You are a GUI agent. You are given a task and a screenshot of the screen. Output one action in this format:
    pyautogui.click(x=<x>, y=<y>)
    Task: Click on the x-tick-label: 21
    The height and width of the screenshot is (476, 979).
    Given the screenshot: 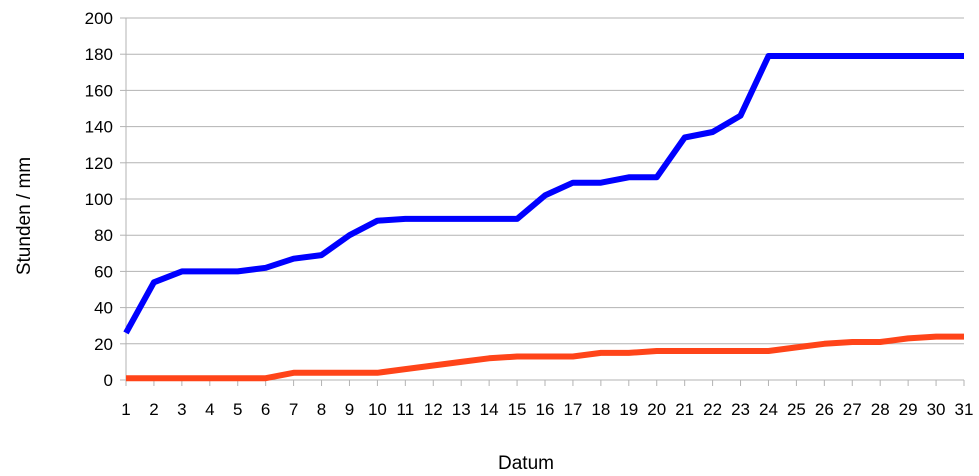 What is the action you would take?
    pyautogui.click(x=684, y=409)
    